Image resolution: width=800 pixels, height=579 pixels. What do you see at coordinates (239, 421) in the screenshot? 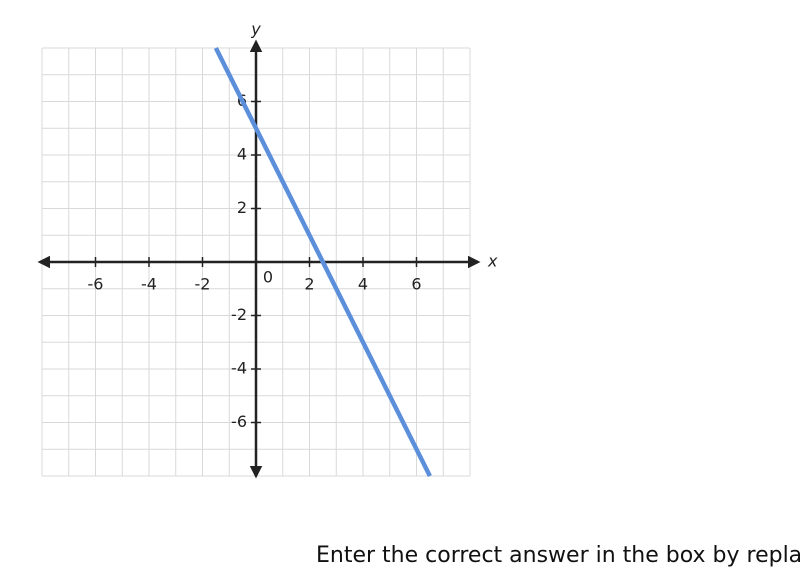
I see `y-tick-label: -6` at bounding box center [239, 421].